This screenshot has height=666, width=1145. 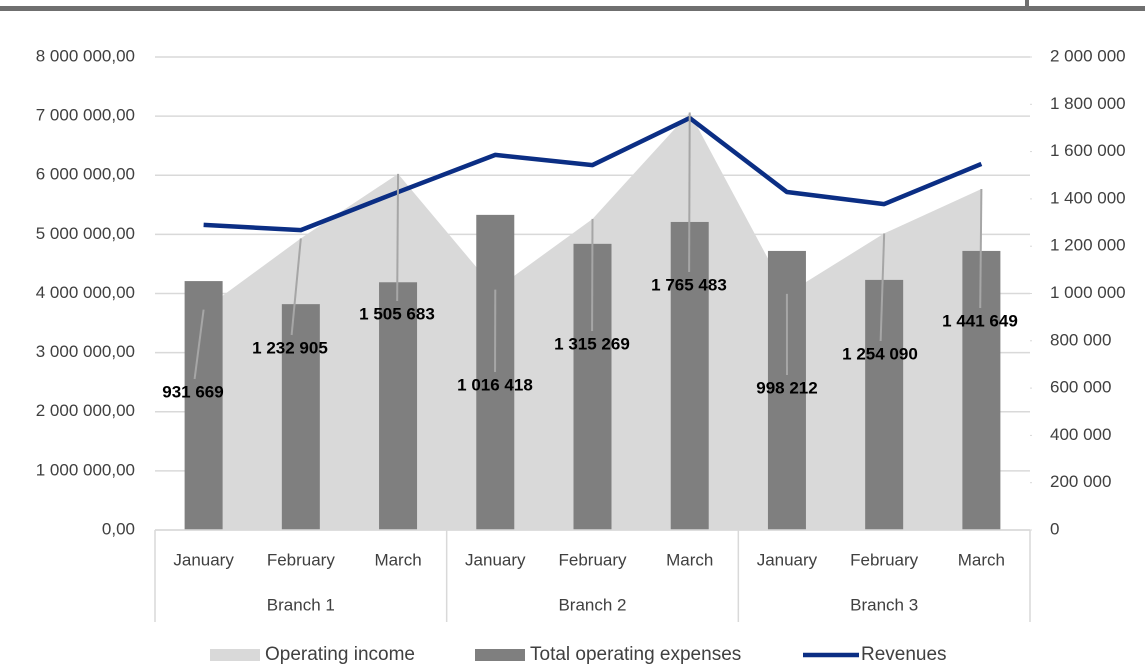 I want to click on y2-tick-label: 600 000, so click(x=1080, y=387).